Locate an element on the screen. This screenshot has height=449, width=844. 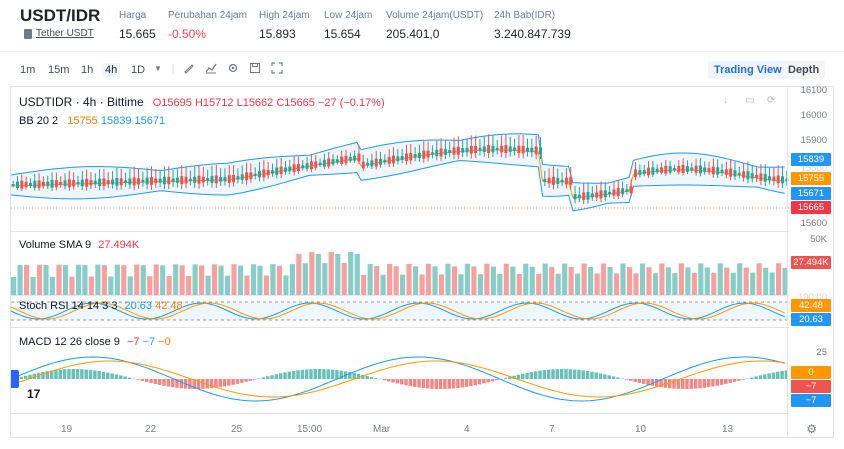
fullscreen-icon is located at coordinates (277, 69).